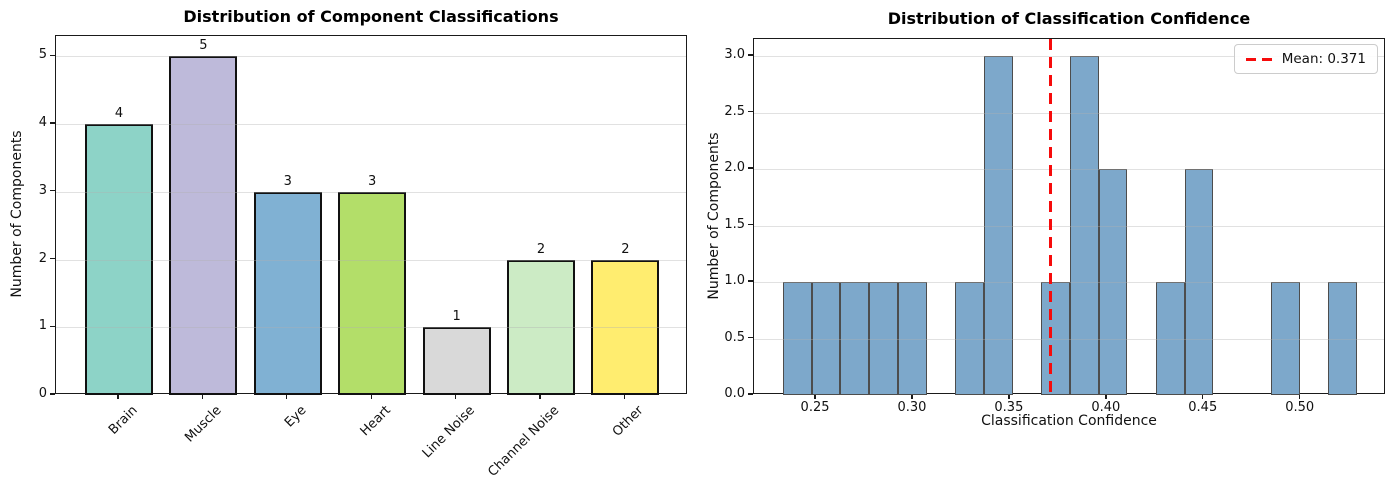  What do you see at coordinates (734, 167) in the screenshot?
I see `y-tick-label: 2.0` at bounding box center [734, 167].